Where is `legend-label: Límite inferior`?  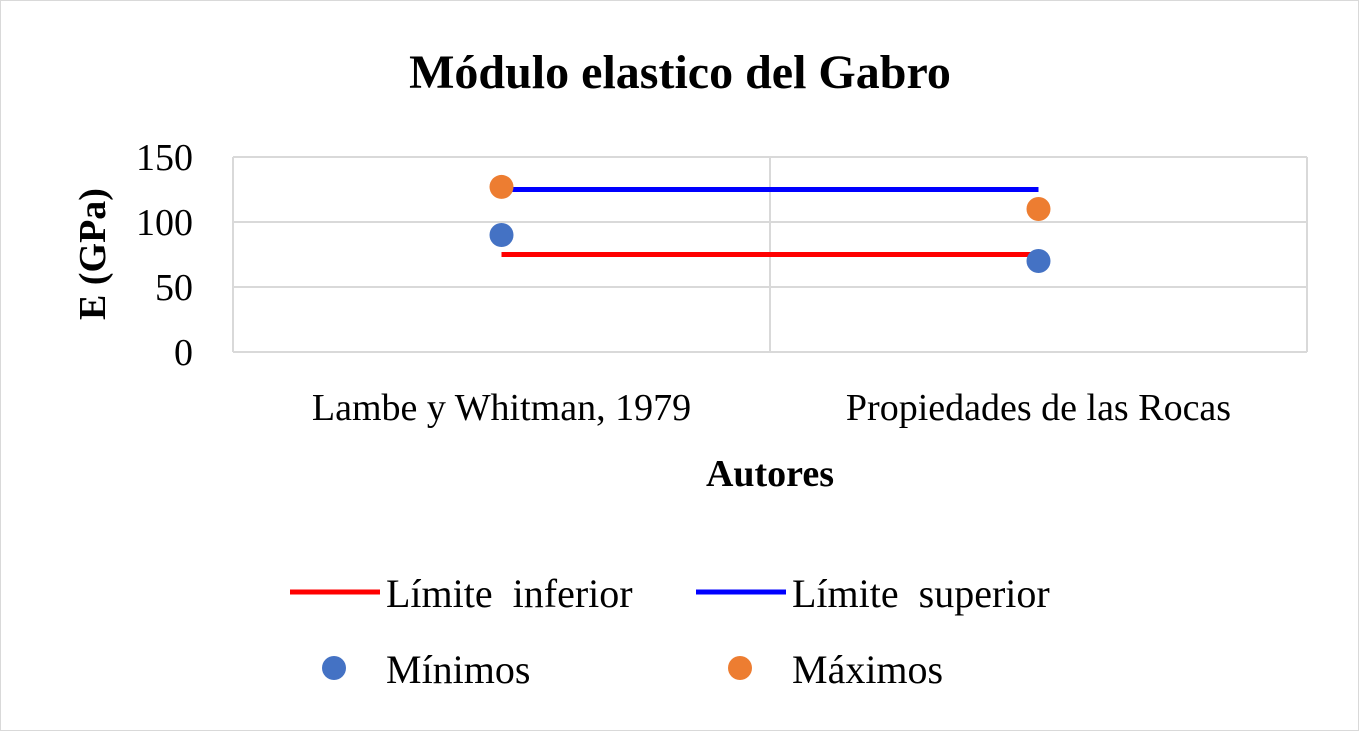 legend-label: Límite inferior is located at coordinates (509, 593).